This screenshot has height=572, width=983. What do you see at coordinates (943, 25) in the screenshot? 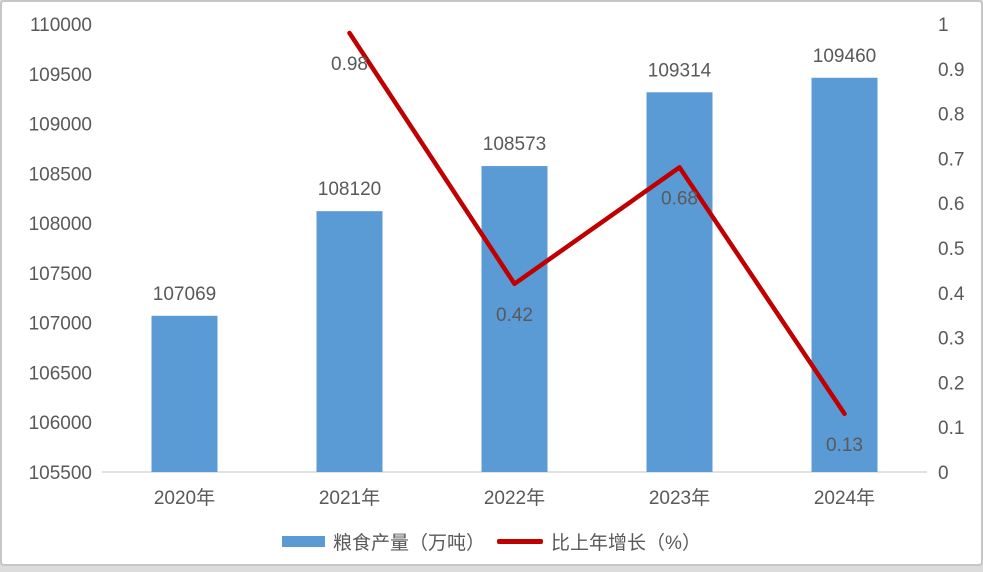
I see `right-axis-tick-label: 1` at bounding box center [943, 25].